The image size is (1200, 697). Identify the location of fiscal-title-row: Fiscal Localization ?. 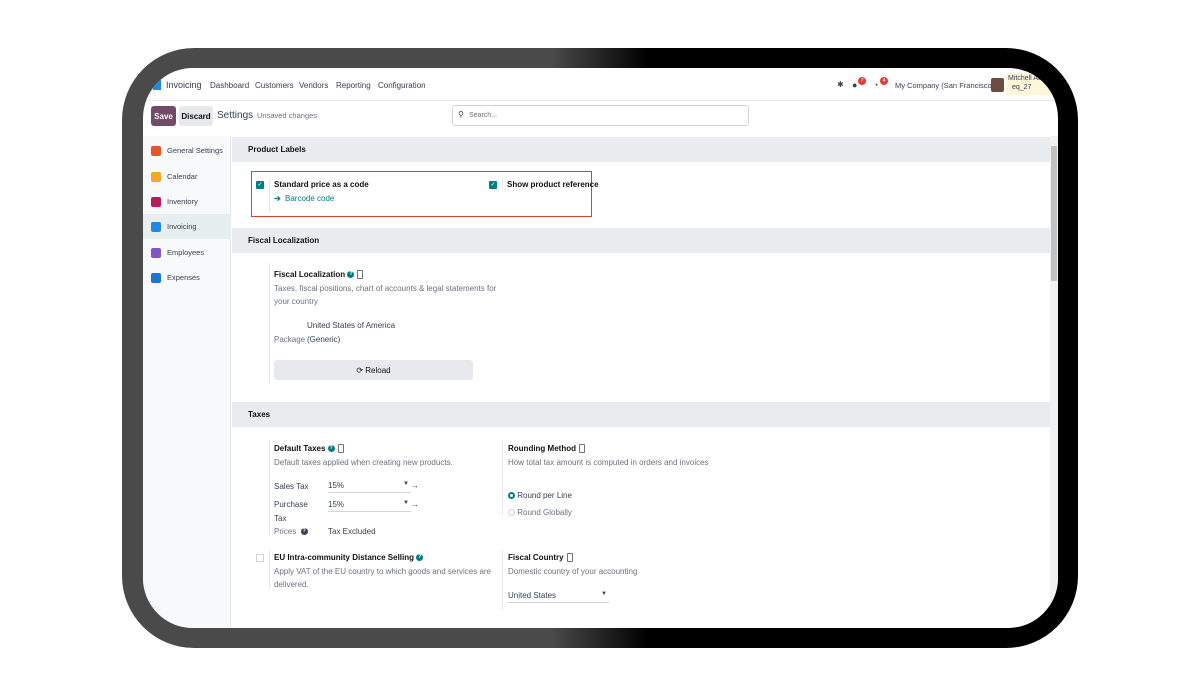
(319, 275).